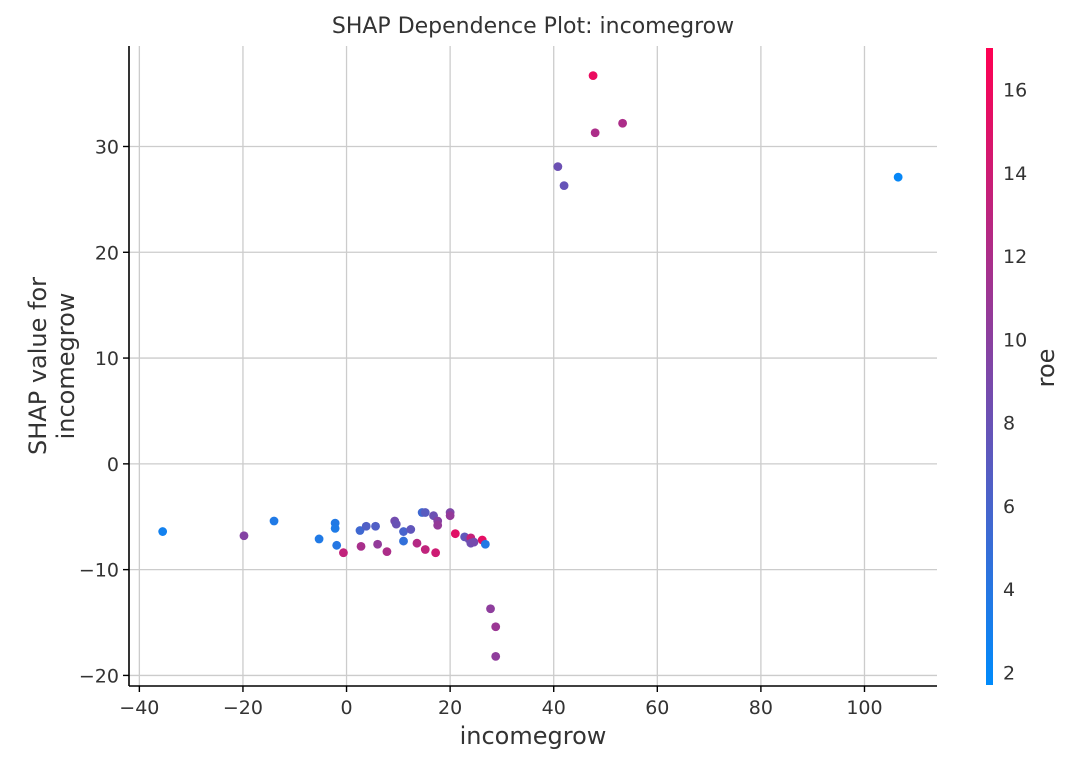 The image size is (1080, 765). I want to click on colorbar-tick-label: 4, so click(1009, 590).